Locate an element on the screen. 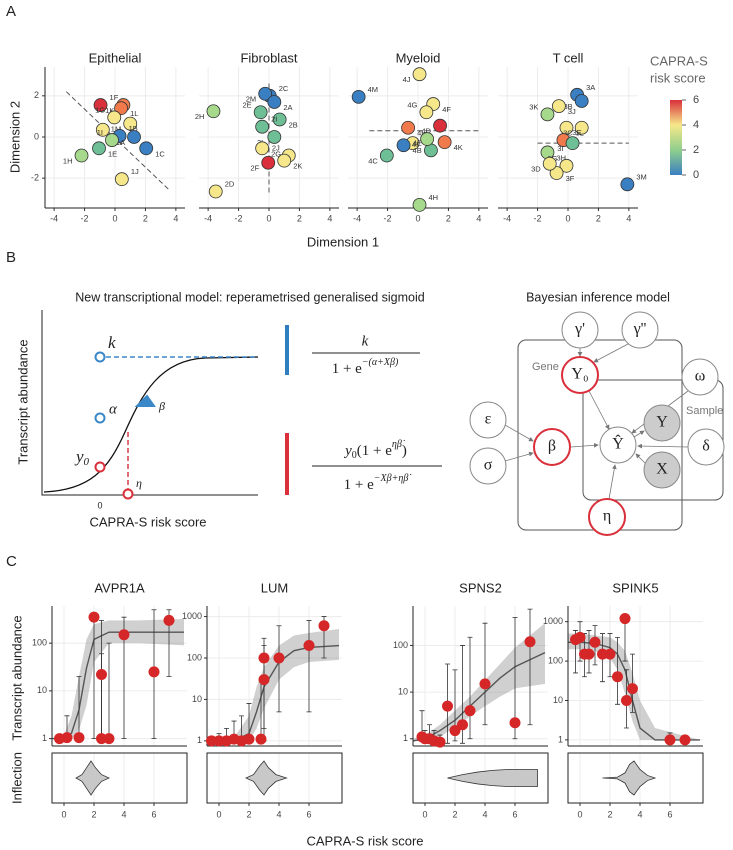 Image resolution: width=733 pixels, height=850 pixels. schematic-axes is located at coordinates (149, 403).